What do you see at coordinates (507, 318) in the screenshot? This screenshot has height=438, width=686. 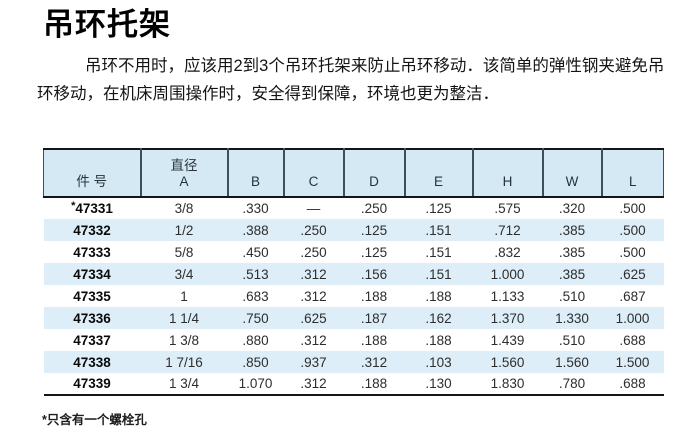 I see `value-cell: 1.370` at bounding box center [507, 318].